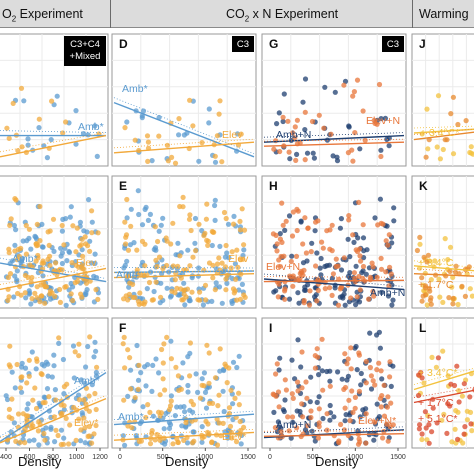 The height and width of the screenshot is (474, 474). Describe the element at coordinates (187, 461) in the screenshot. I see `x-axis-label-2: Density` at that location.